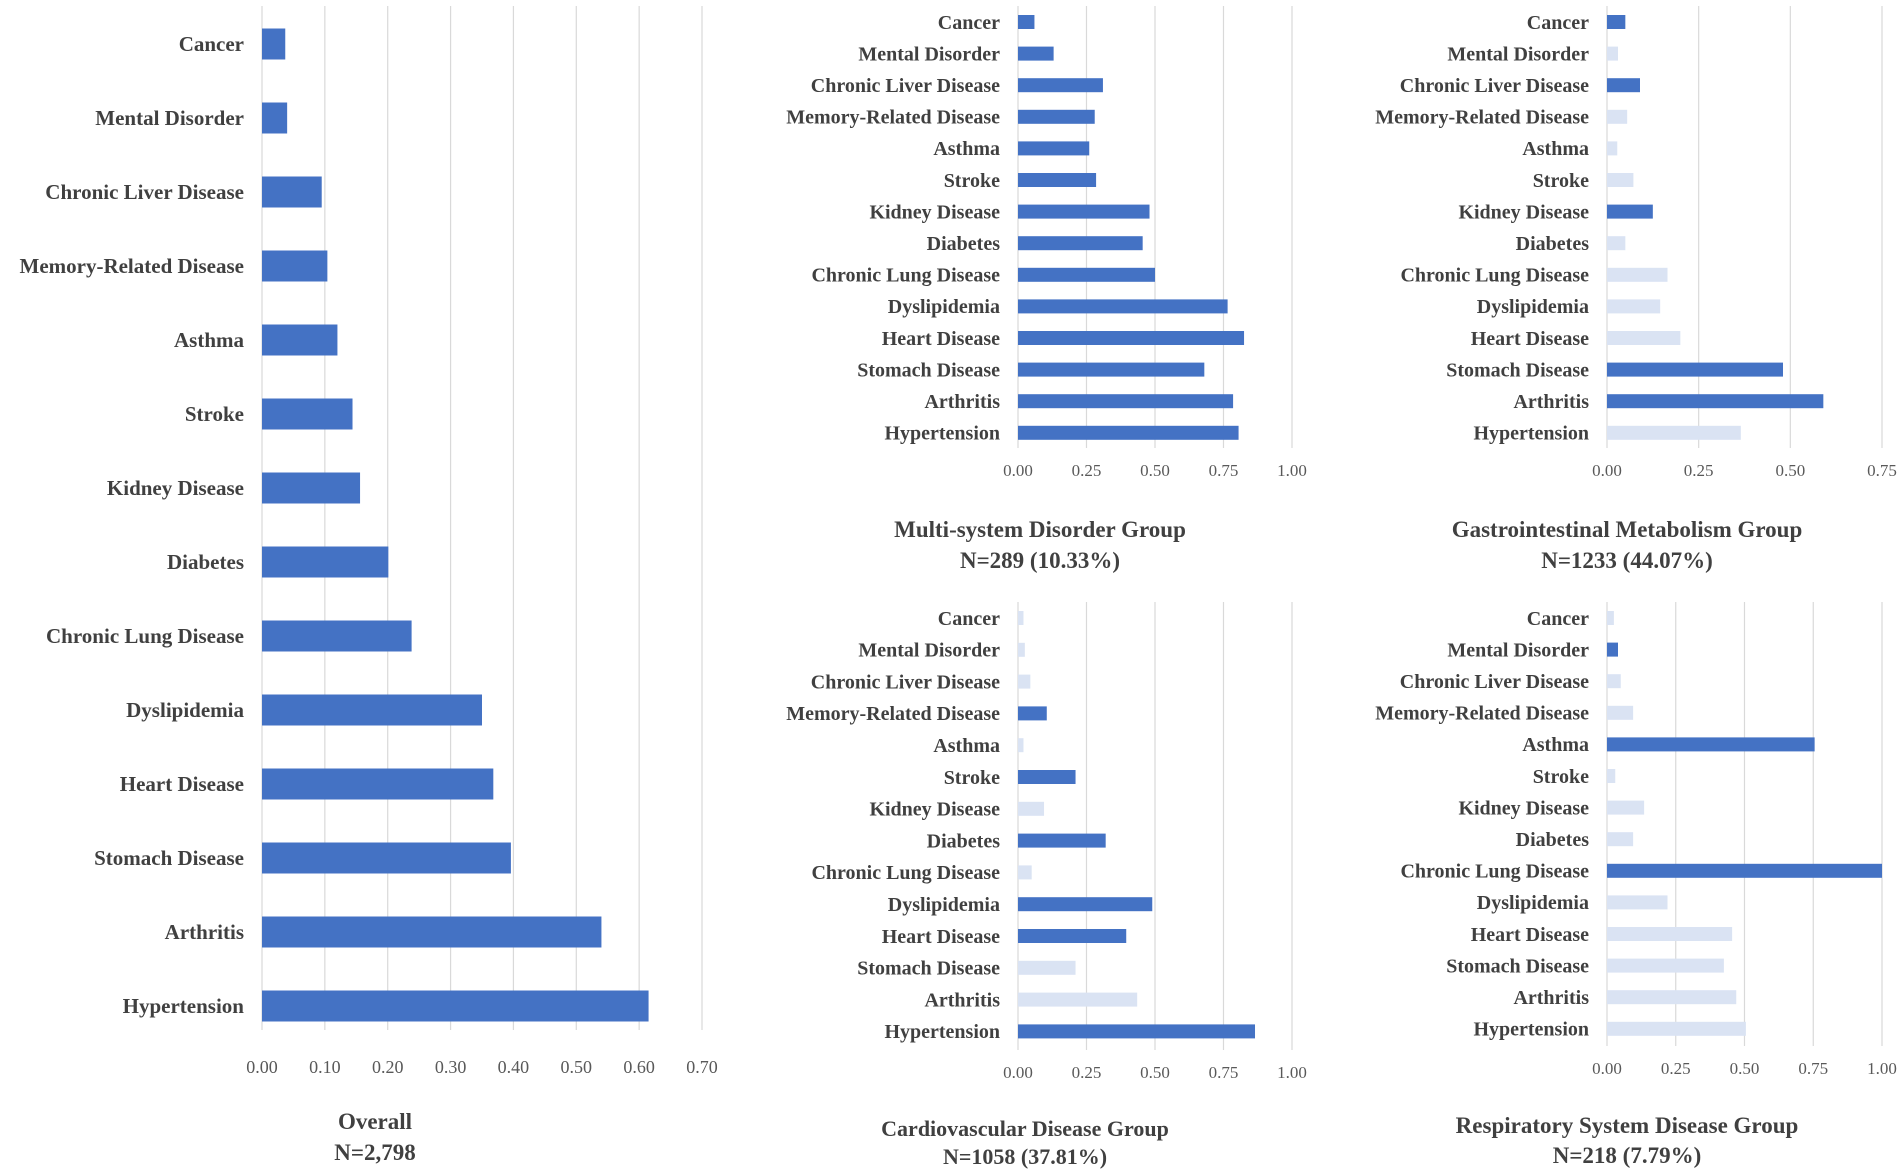  I want to click on category-label: Hypertension, so click(1531, 1030).